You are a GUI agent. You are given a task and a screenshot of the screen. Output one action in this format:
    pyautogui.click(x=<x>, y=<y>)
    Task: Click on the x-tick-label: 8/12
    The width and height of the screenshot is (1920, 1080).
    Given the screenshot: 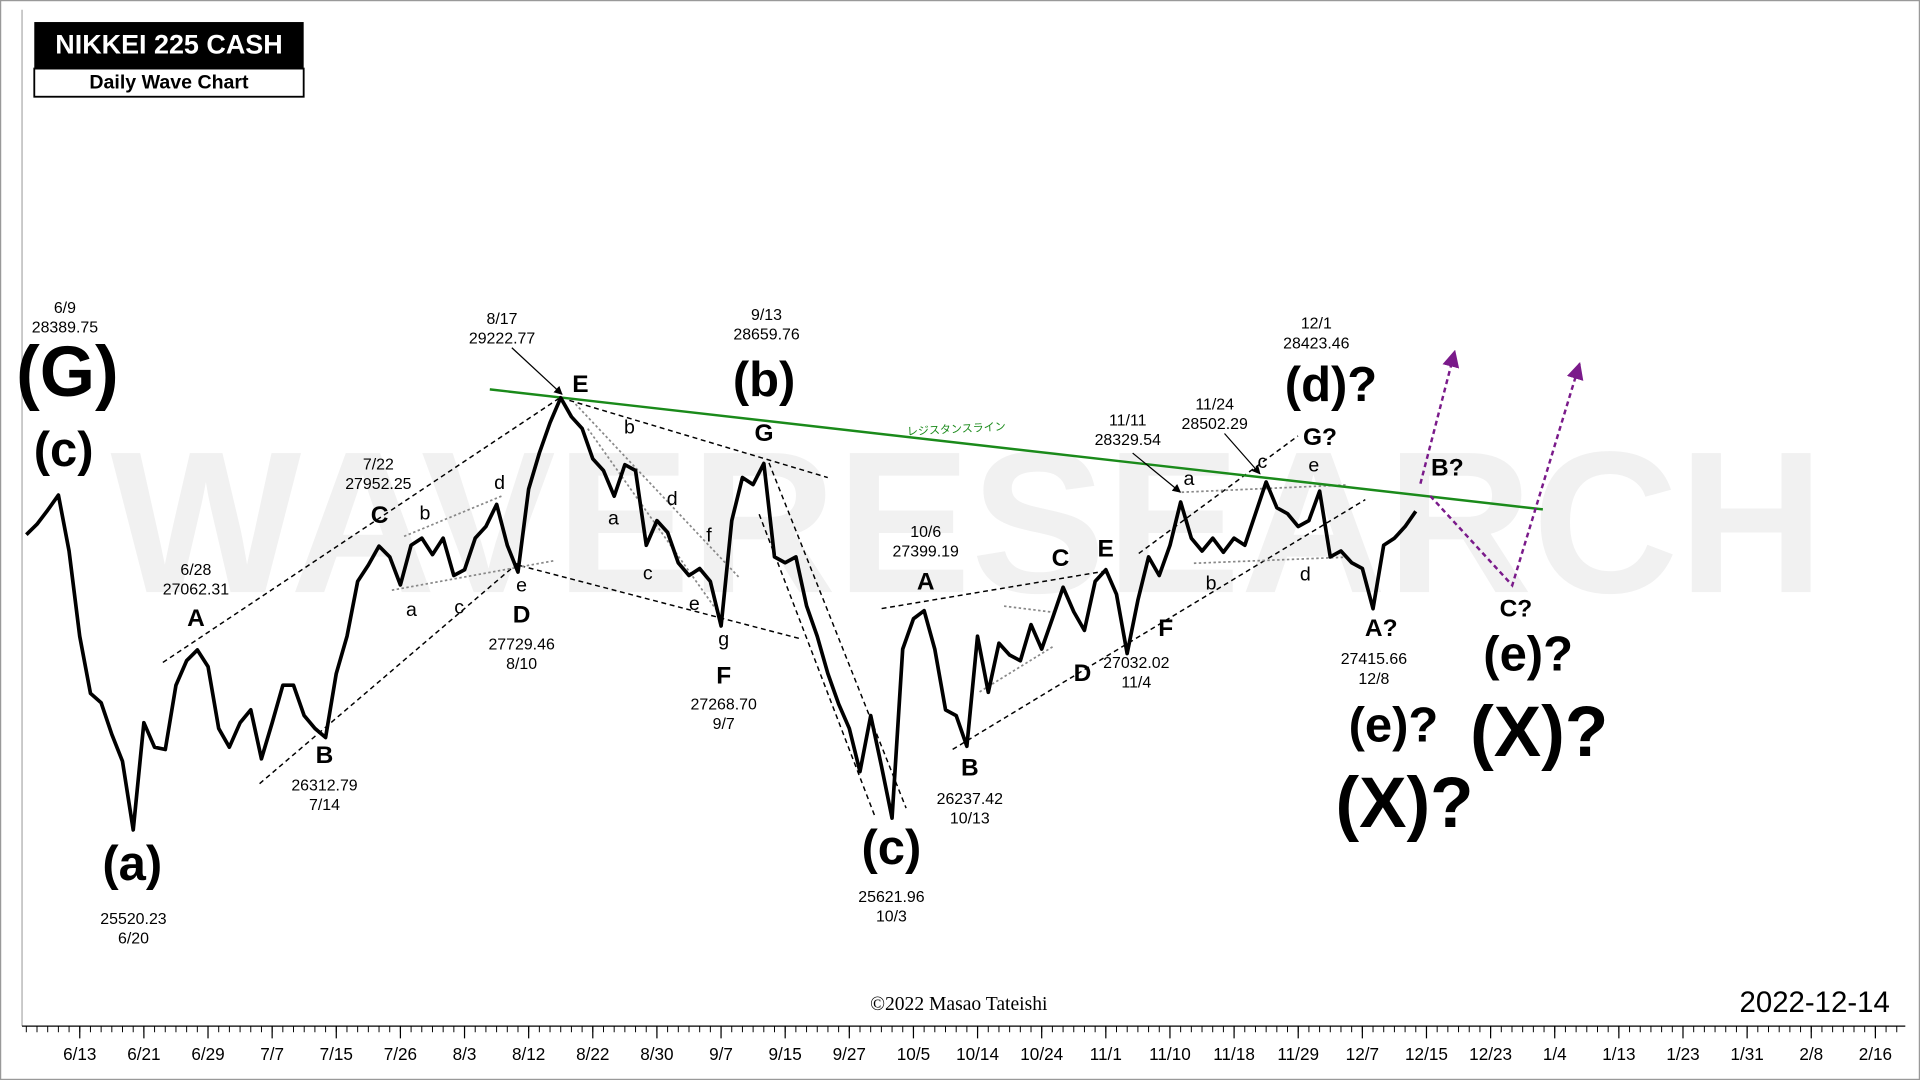 What is the action you would take?
    pyautogui.click(x=528, y=1054)
    